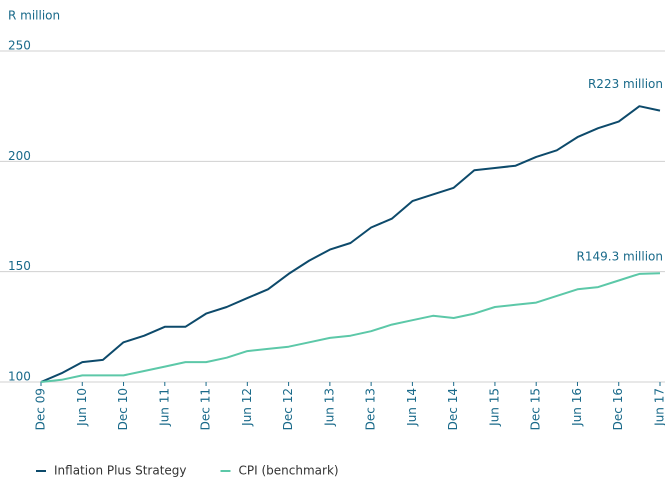 The height and width of the screenshot is (479, 665). What do you see at coordinates (41, 409) in the screenshot?
I see `x-tick-label: Dec 09` at bounding box center [41, 409].